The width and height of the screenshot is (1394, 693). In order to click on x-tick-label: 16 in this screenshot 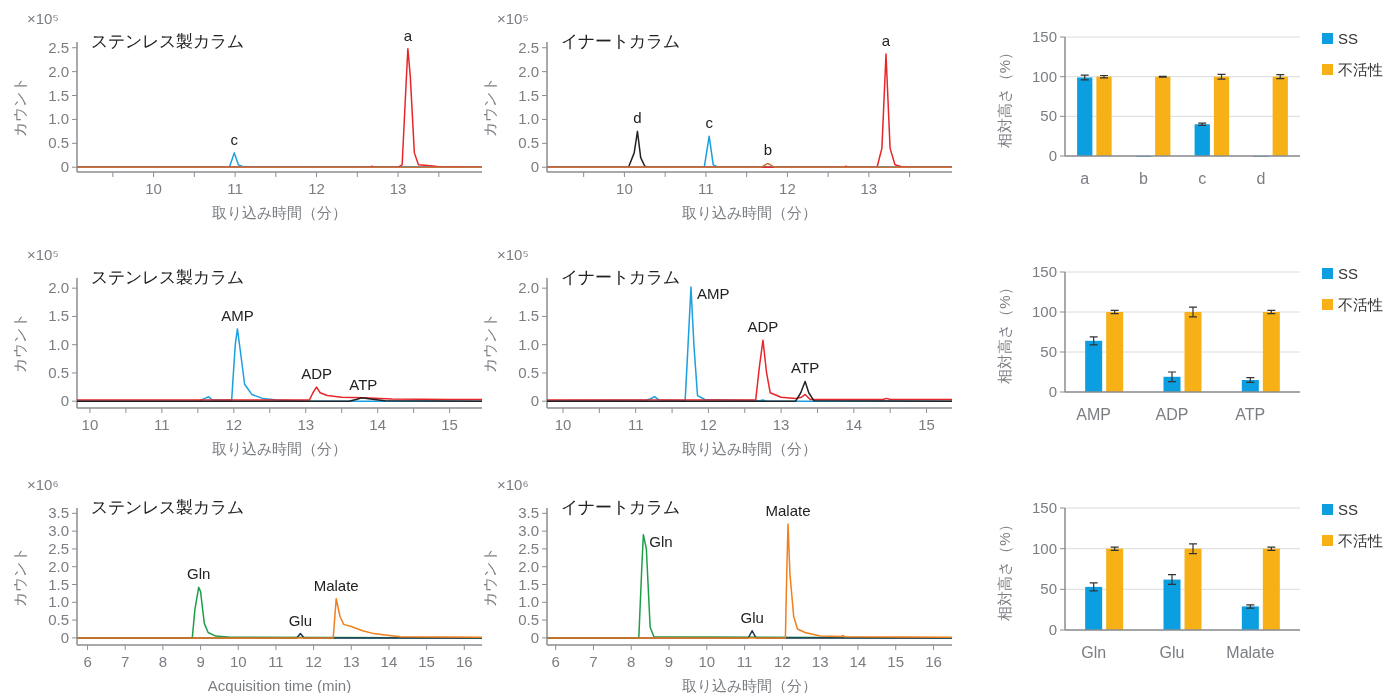, I will do `click(933, 661)`.